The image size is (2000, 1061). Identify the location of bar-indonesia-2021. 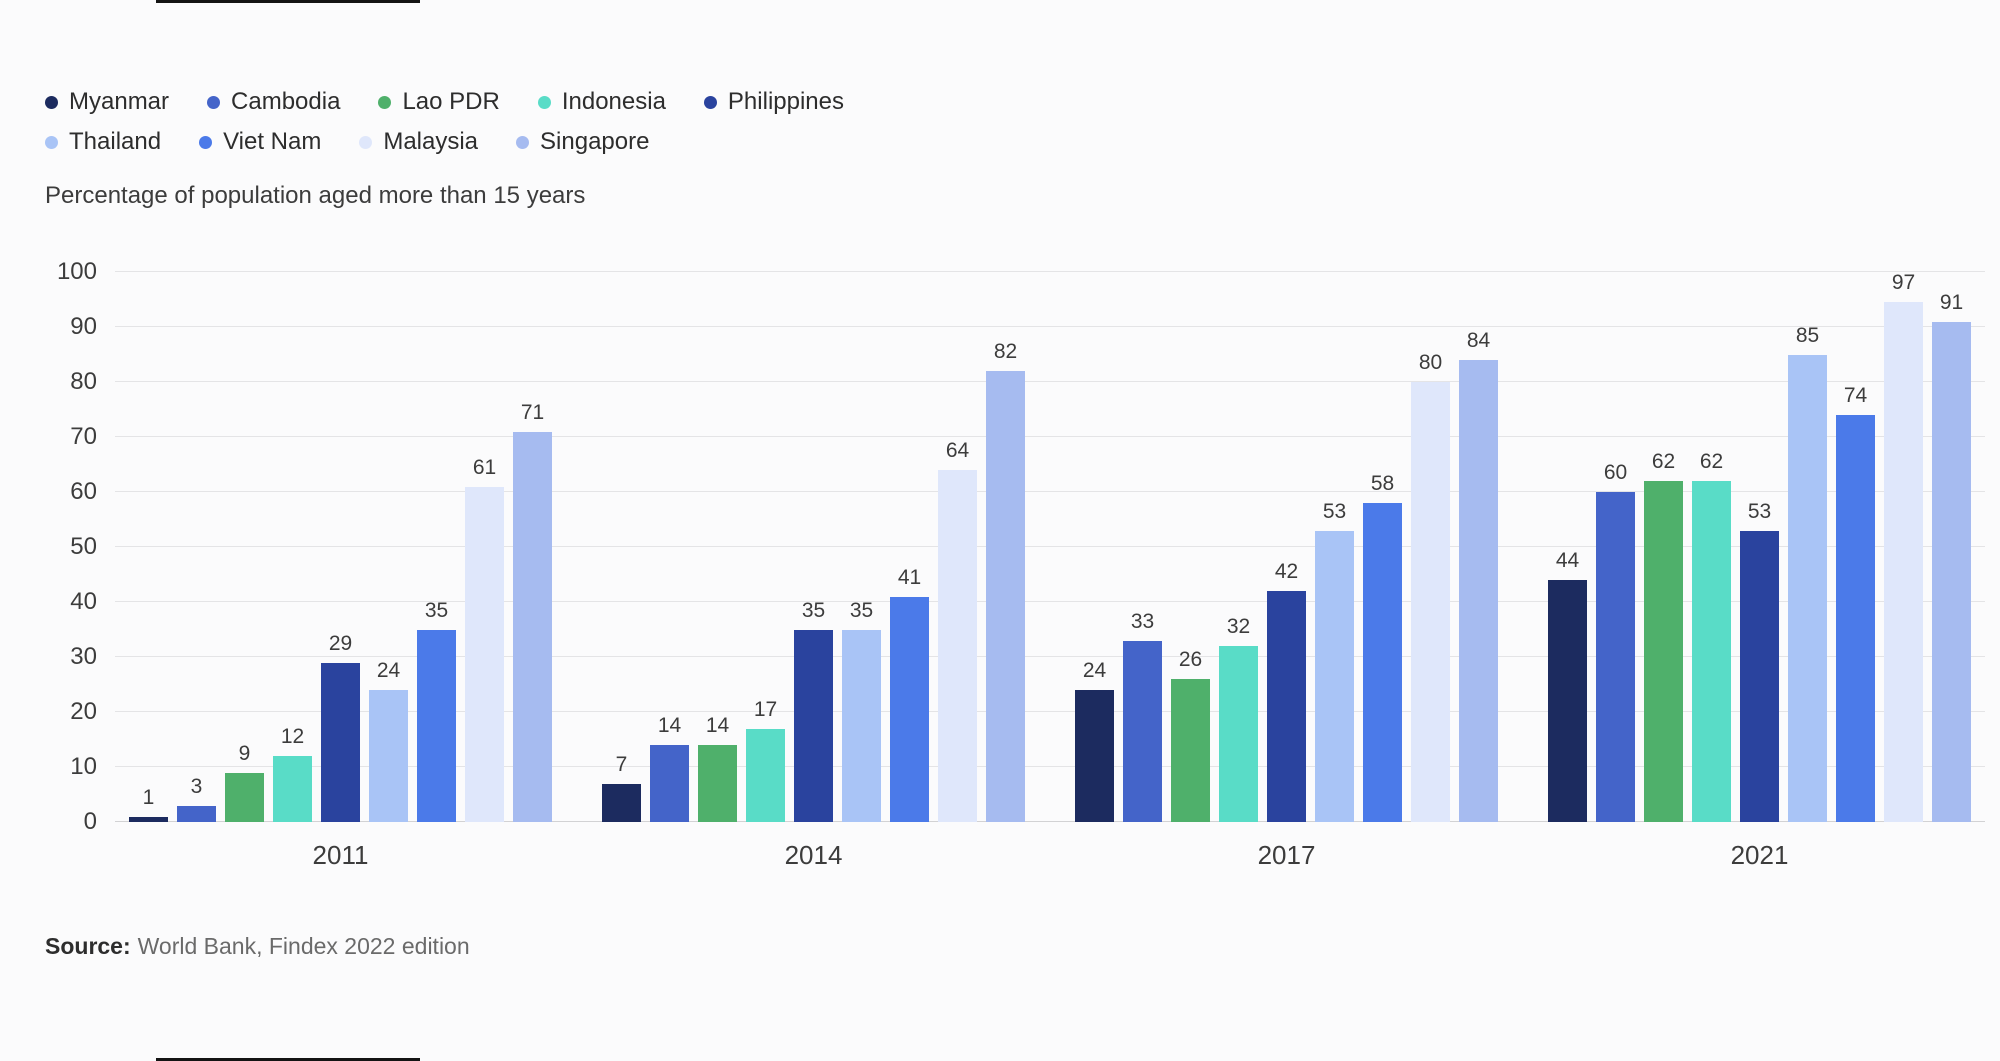
(1711, 651).